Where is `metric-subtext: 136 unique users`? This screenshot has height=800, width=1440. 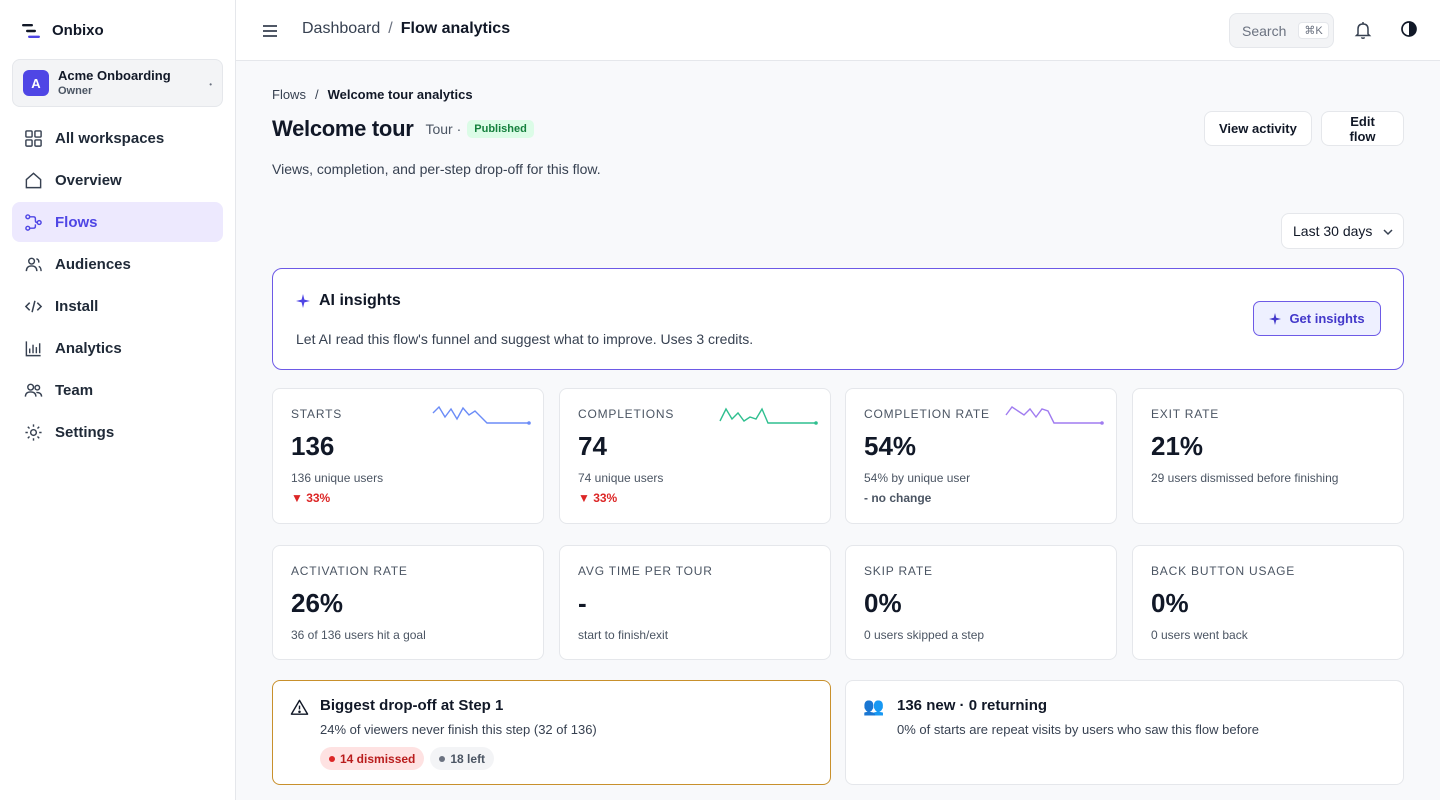
metric-subtext: 136 unique users is located at coordinates (337, 478).